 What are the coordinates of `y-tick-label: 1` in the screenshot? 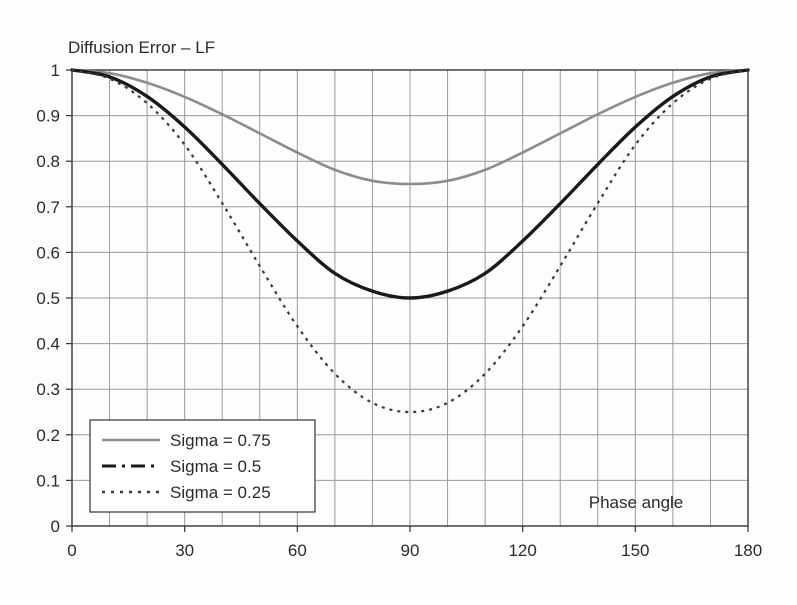 It's located at (55, 70).